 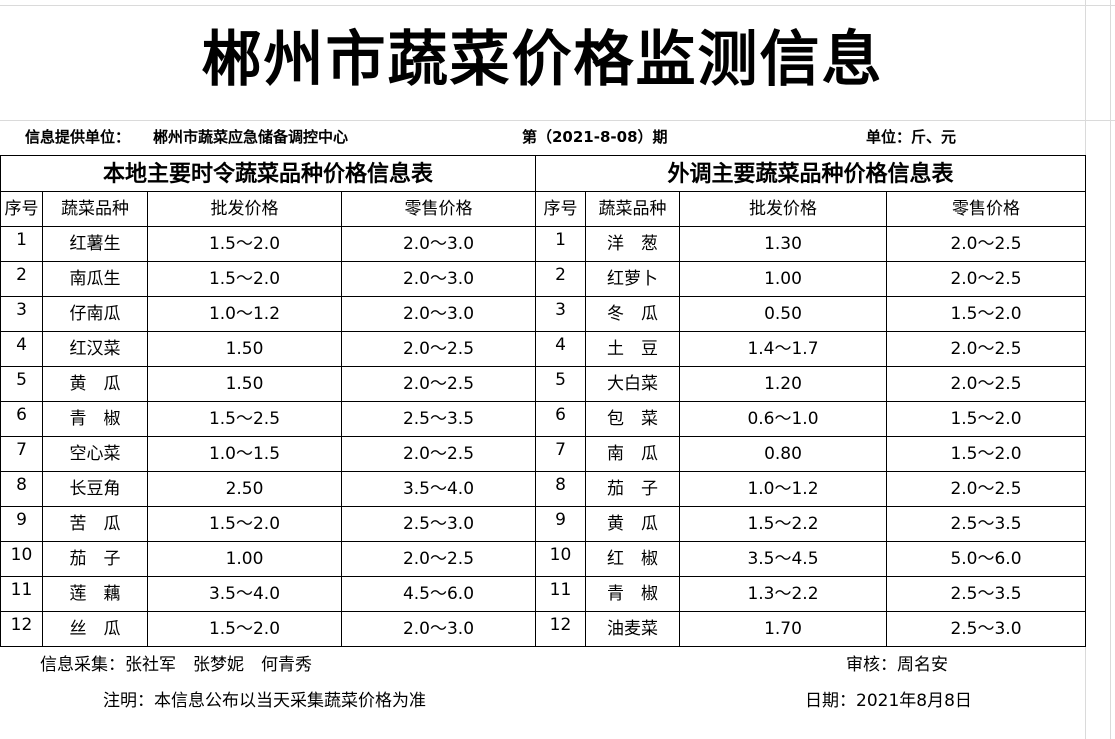 What do you see at coordinates (244, 559) in the screenshot?
I see `local-cell-wholesale: 1.00` at bounding box center [244, 559].